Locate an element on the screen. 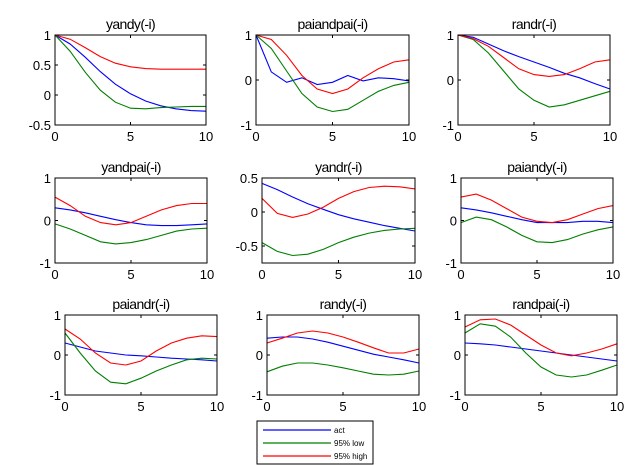 Image resolution: width=626 pixels, height=465 pixels. legend-label: 95% high is located at coordinates (350, 456).